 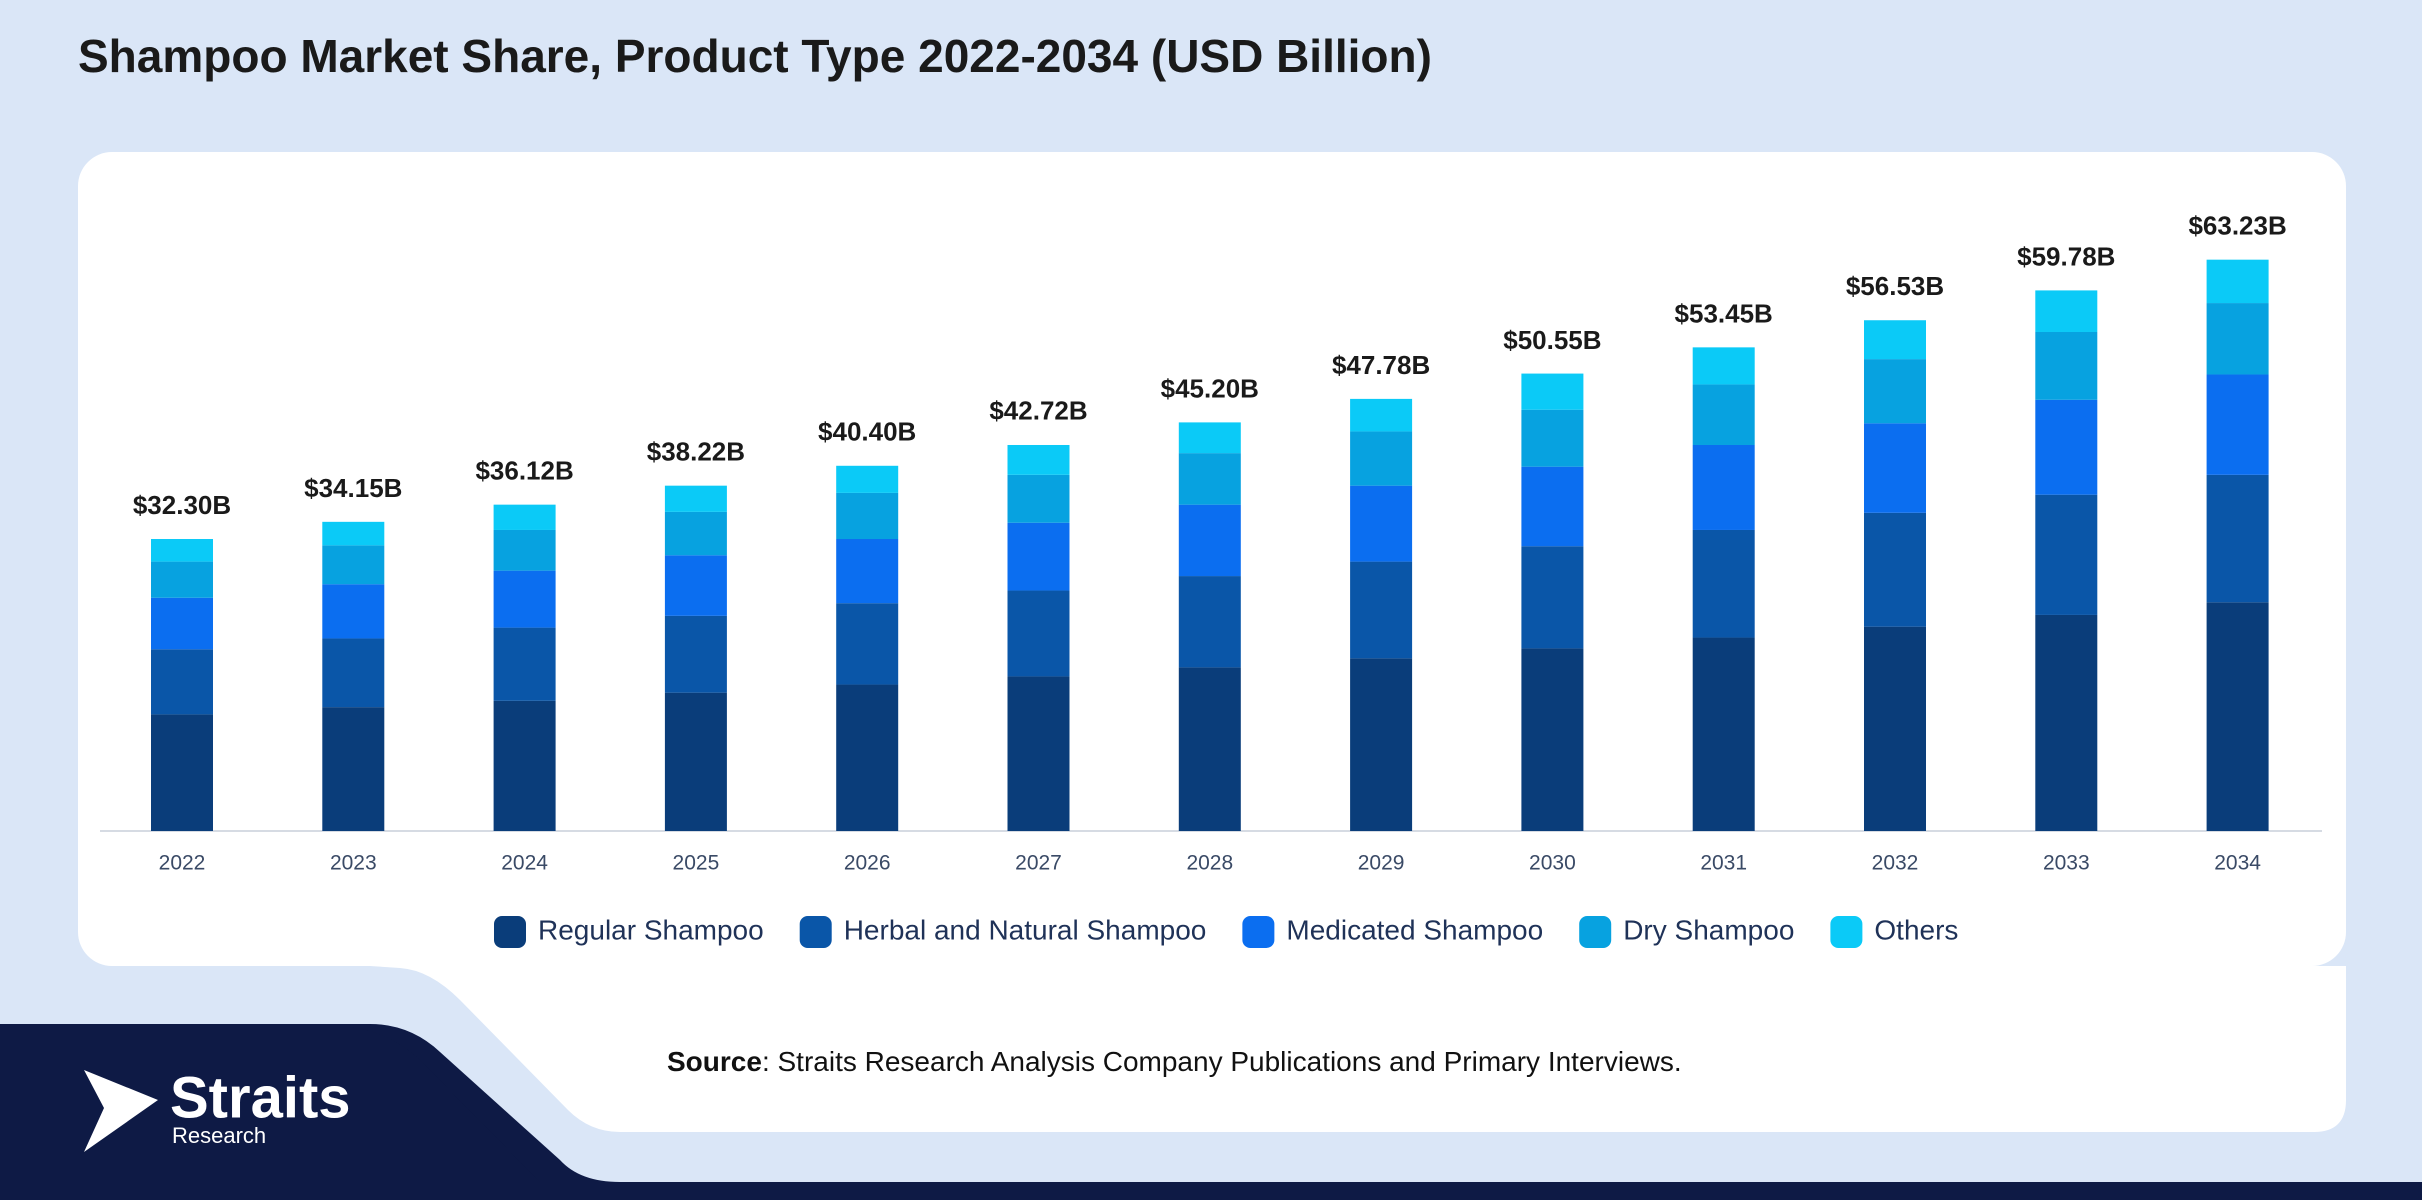 I want to click on x-tick-label: 2025, so click(x=696, y=863).